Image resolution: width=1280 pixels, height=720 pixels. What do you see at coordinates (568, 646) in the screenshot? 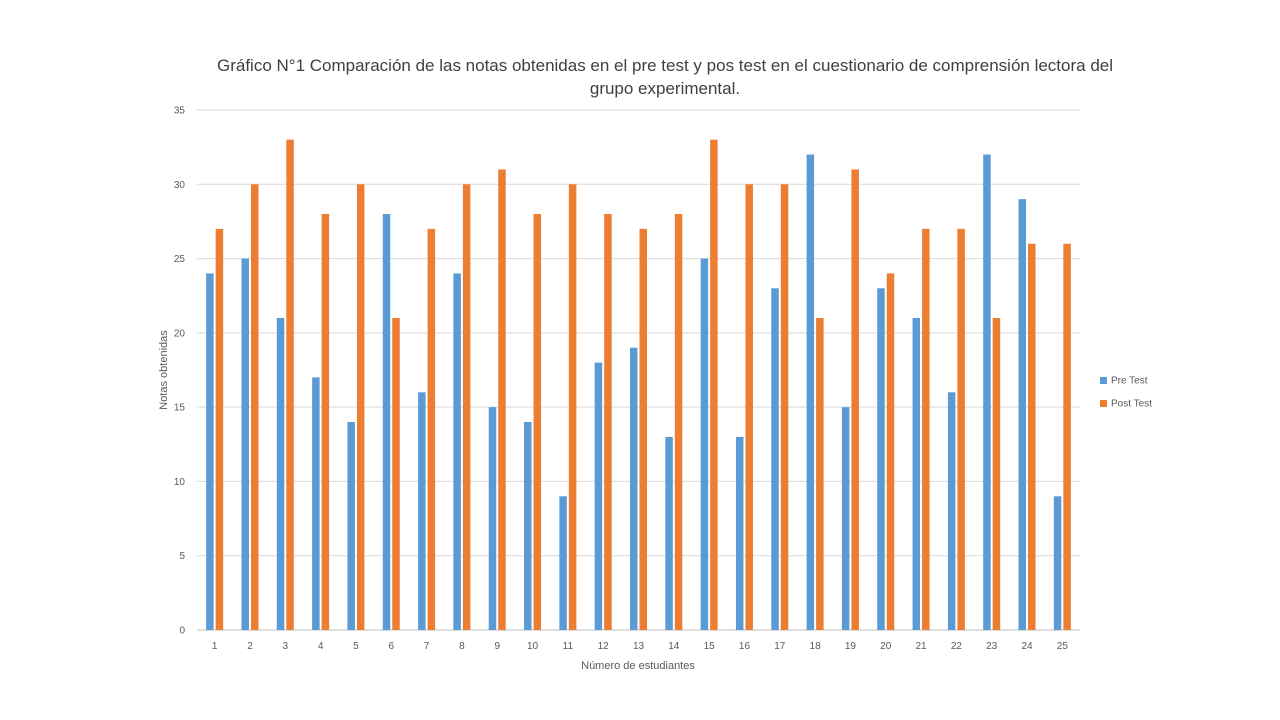
I see `x-tick-label: 11` at bounding box center [568, 646].